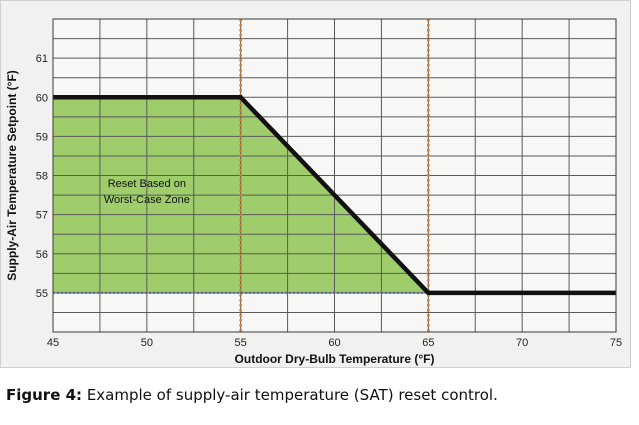 Image resolution: width=639 pixels, height=425 pixels. What do you see at coordinates (42, 98) in the screenshot?
I see `y-tick-label: 60` at bounding box center [42, 98].